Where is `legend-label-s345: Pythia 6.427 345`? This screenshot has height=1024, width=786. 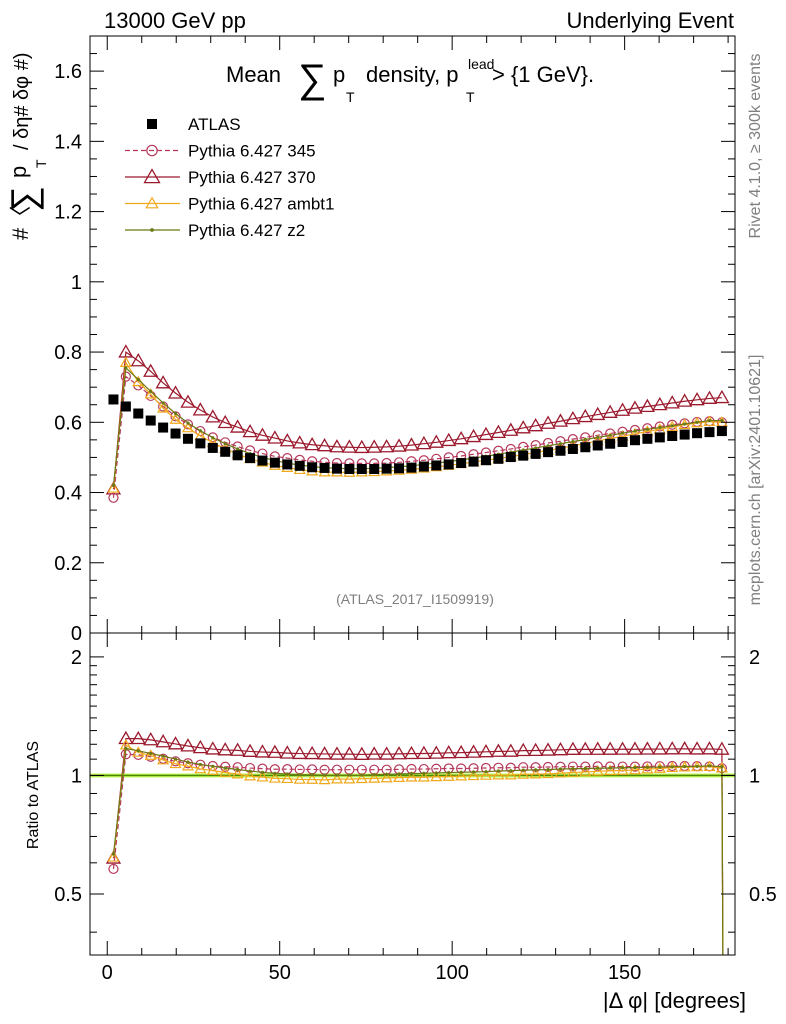 legend-label-s345: Pythia 6.427 345 is located at coordinates (252, 151).